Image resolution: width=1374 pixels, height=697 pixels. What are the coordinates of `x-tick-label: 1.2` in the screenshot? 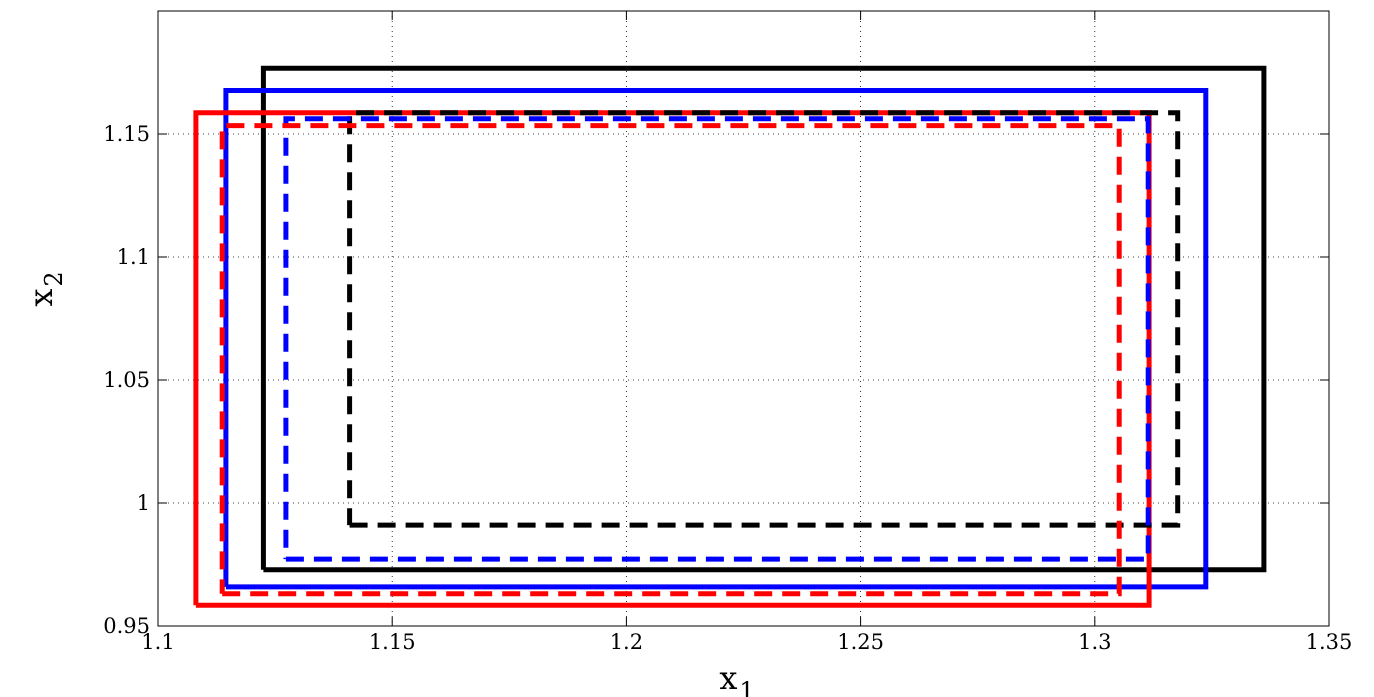 It's located at (626, 642).